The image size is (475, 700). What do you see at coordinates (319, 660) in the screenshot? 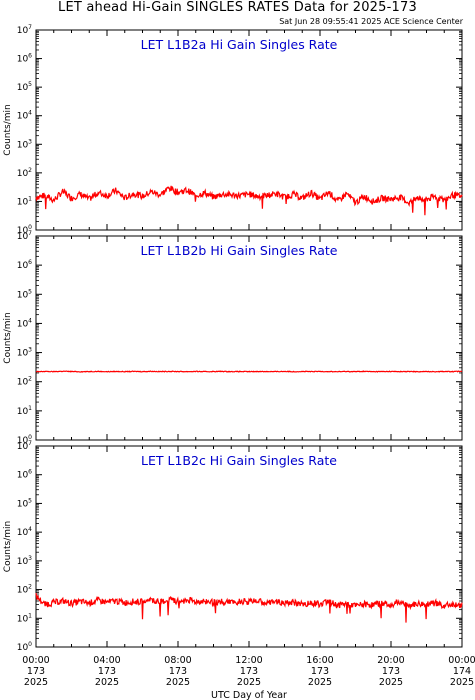
I see `x-tick-label-time: 16:00` at bounding box center [319, 660].